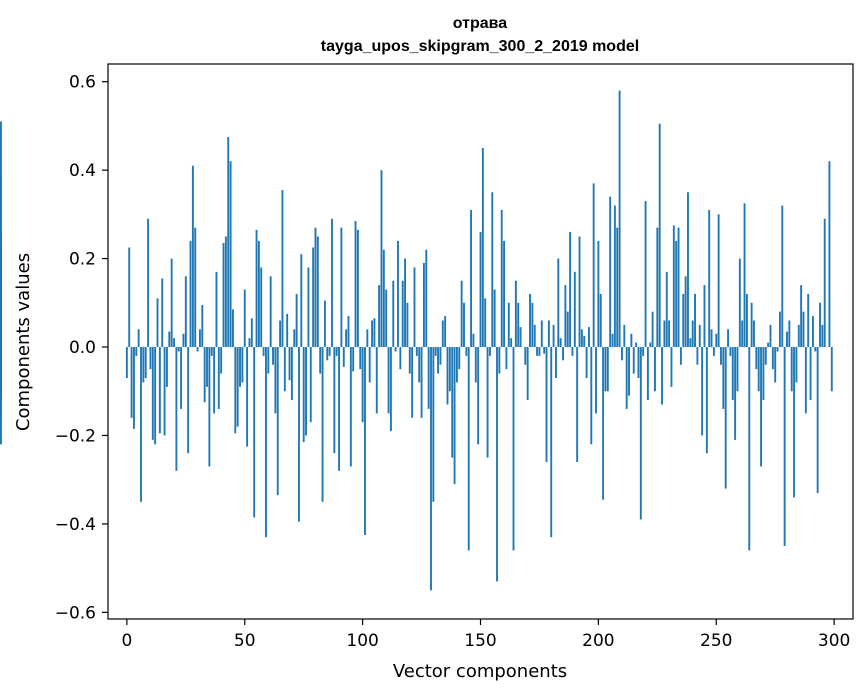  What do you see at coordinates (82, 83) in the screenshot?
I see `y-tick-label: 0.6` at bounding box center [82, 83].